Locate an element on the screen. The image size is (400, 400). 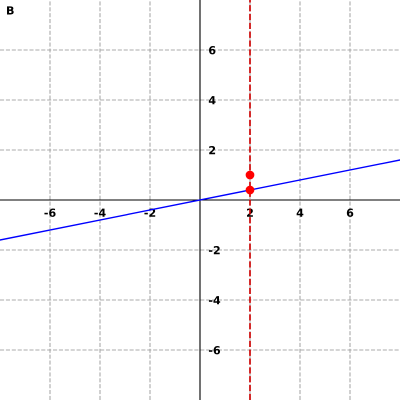
x-tick-label: 6 is located at coordinates (350, 212).